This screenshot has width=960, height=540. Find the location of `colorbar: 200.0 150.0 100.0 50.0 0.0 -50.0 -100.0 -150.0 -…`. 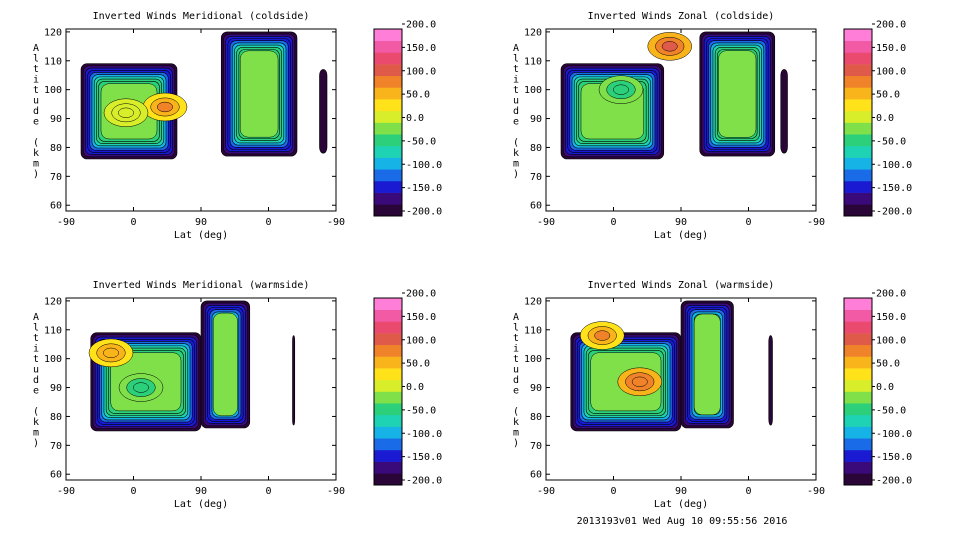

colorbar: 200.0 150.0 100.0 50.0 0.0 -50.0 -100.0 -150.0 -… is located at coordinates (407, 119).